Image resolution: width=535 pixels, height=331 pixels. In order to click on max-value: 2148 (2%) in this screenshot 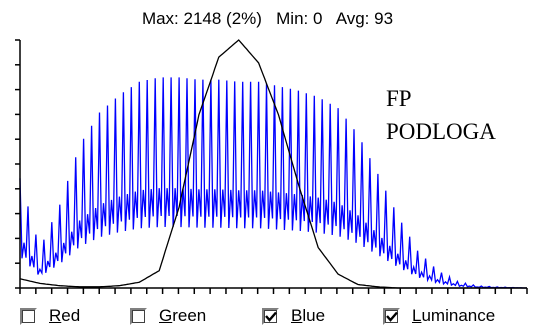, I will do `click(222, 18)`.